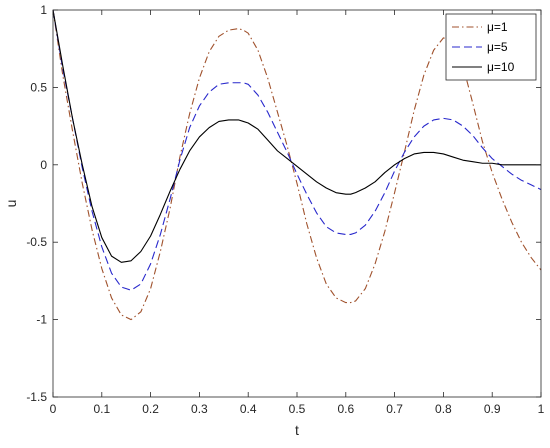 Image resolution: width=550 pixels, height=448 pixels. I want to click on y-tick-label: 0, so click(43, 165).